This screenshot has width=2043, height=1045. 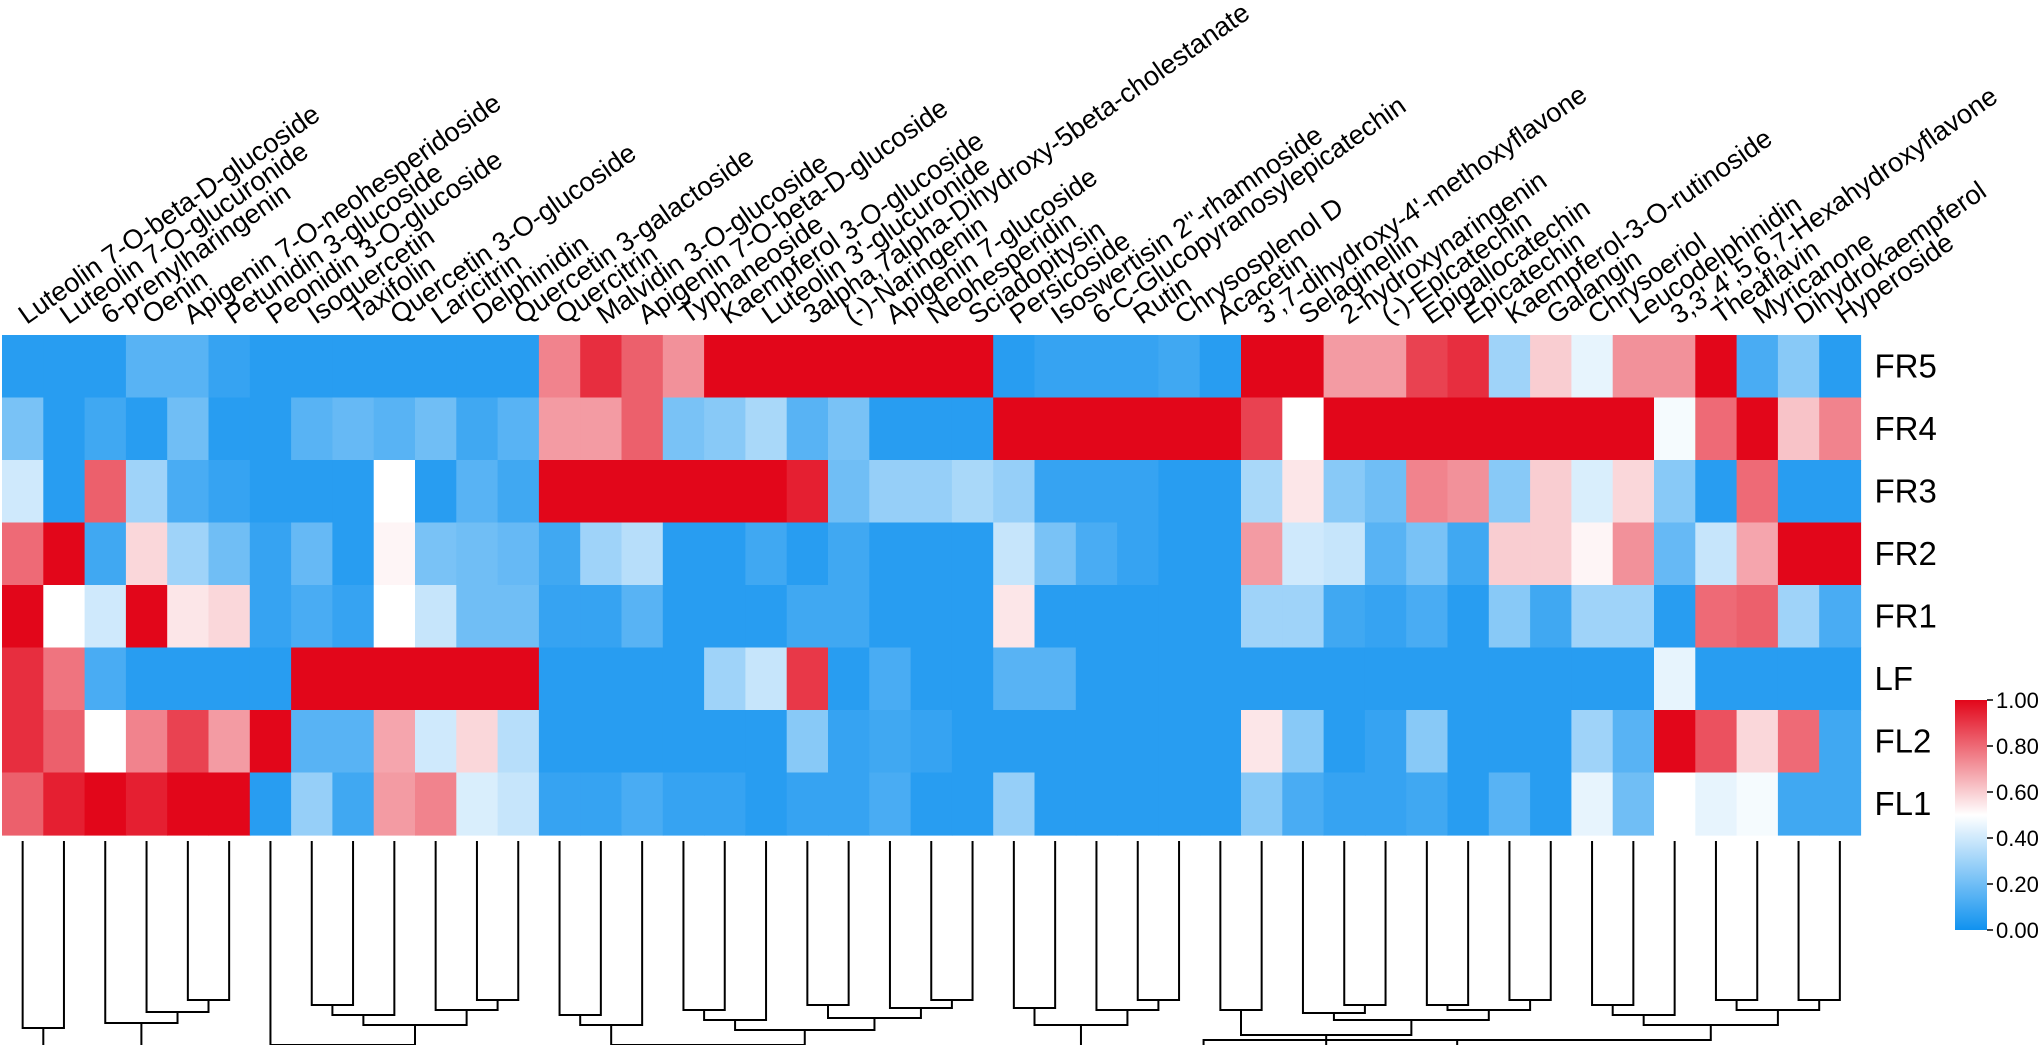 What do you see at coordinates (1903, 803) in the screenshot?
I see `row-label: FL1` at bounding box center [1903, 803].